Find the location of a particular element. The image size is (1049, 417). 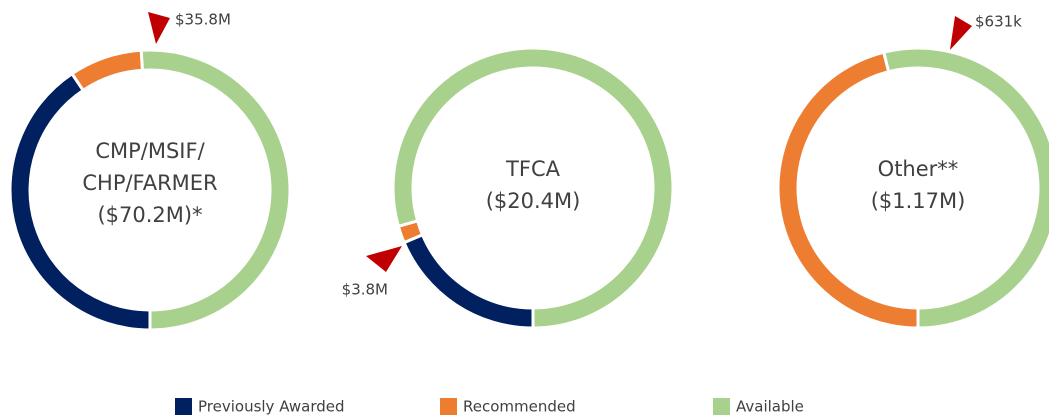

annotation: $631k is located at coordinates (998, 22).